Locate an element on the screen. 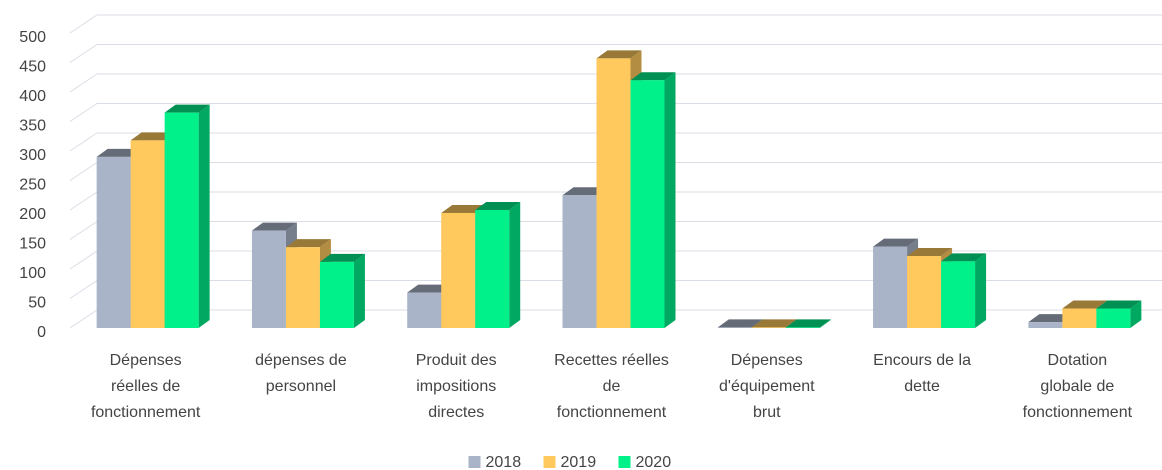 The image size is (1162, 470). legend-label: 2020 is located at coordinates (654, 462).